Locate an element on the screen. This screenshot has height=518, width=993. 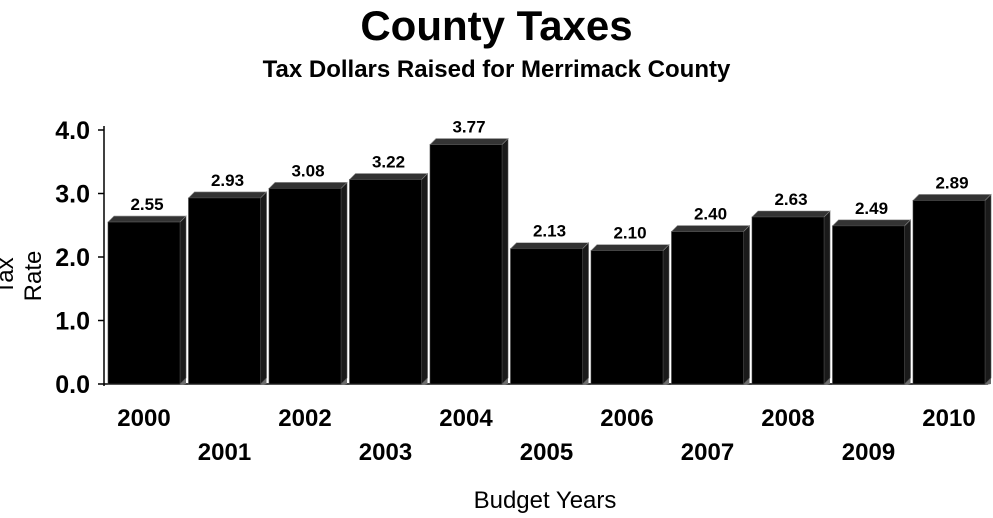
y-tick-label: 2.0 is located at coordinates (72, 258).